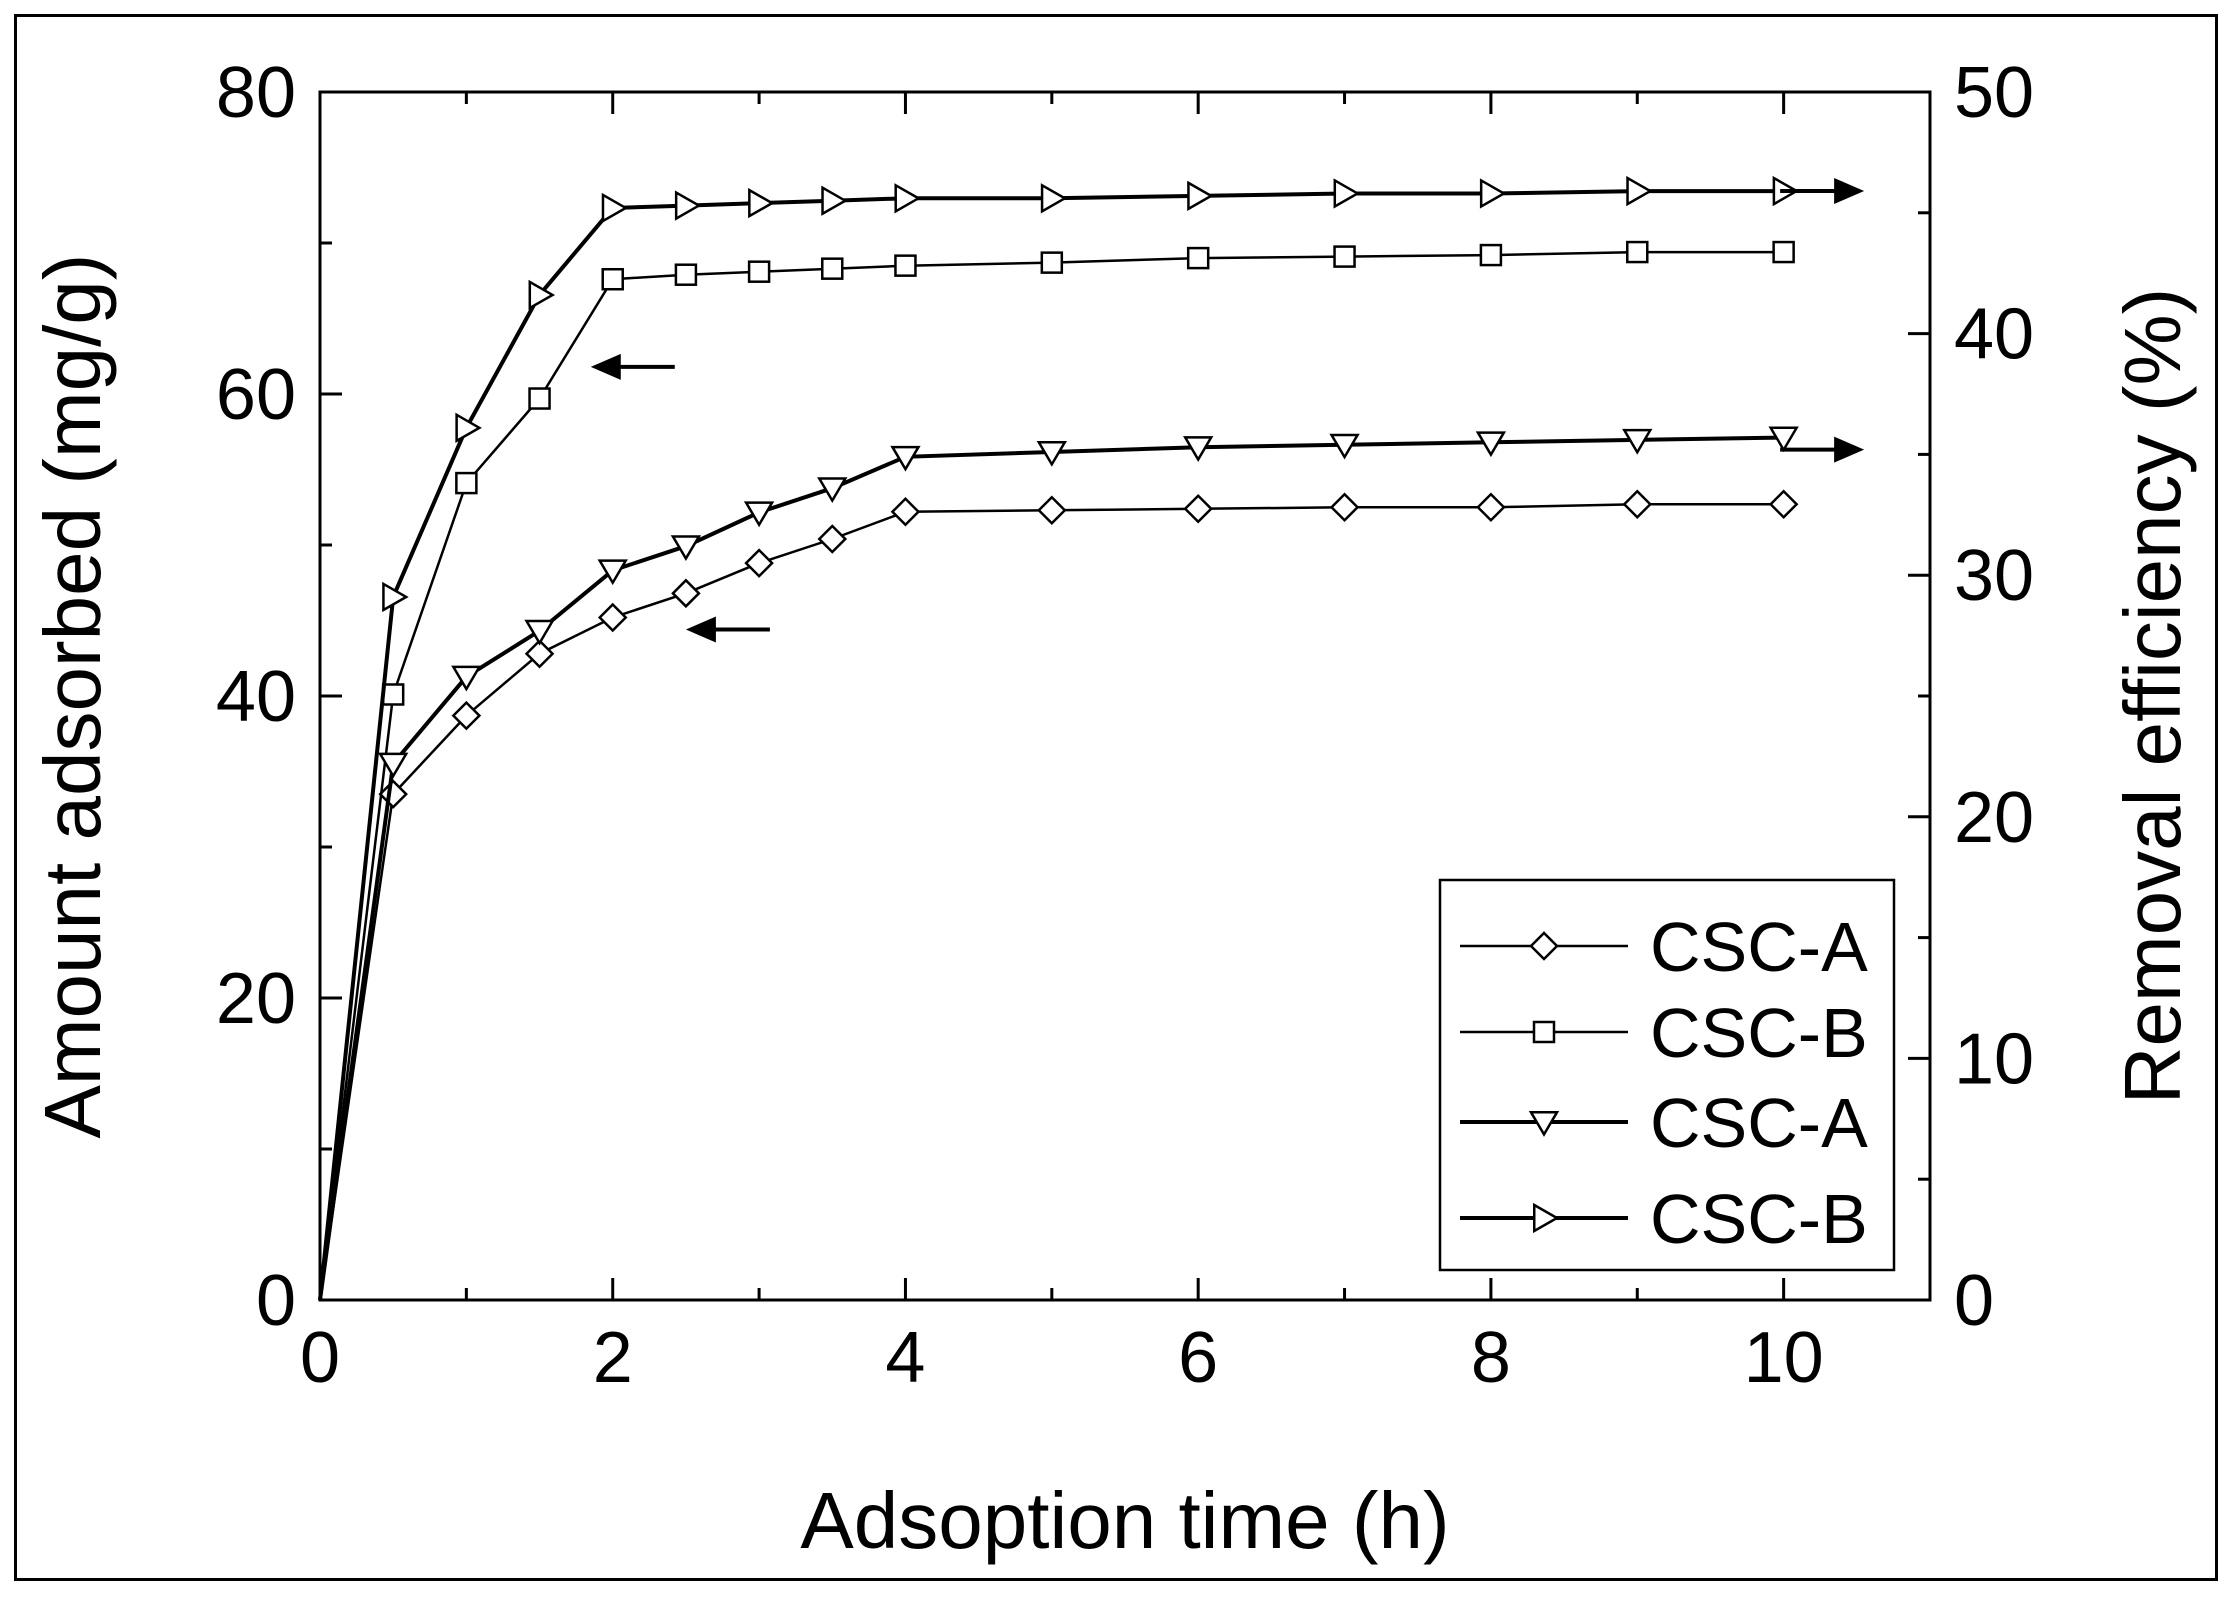  What do you see at coordinates (256, 697) in the screenshot?
I see `y-left-tick-label: 40` at bounding box center [256, 697].